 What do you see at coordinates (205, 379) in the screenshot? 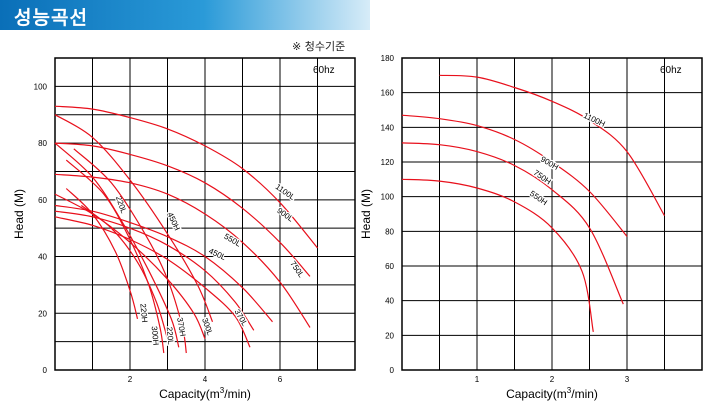
I see `x-tick-label: 4` at bounding box center [205, 379].